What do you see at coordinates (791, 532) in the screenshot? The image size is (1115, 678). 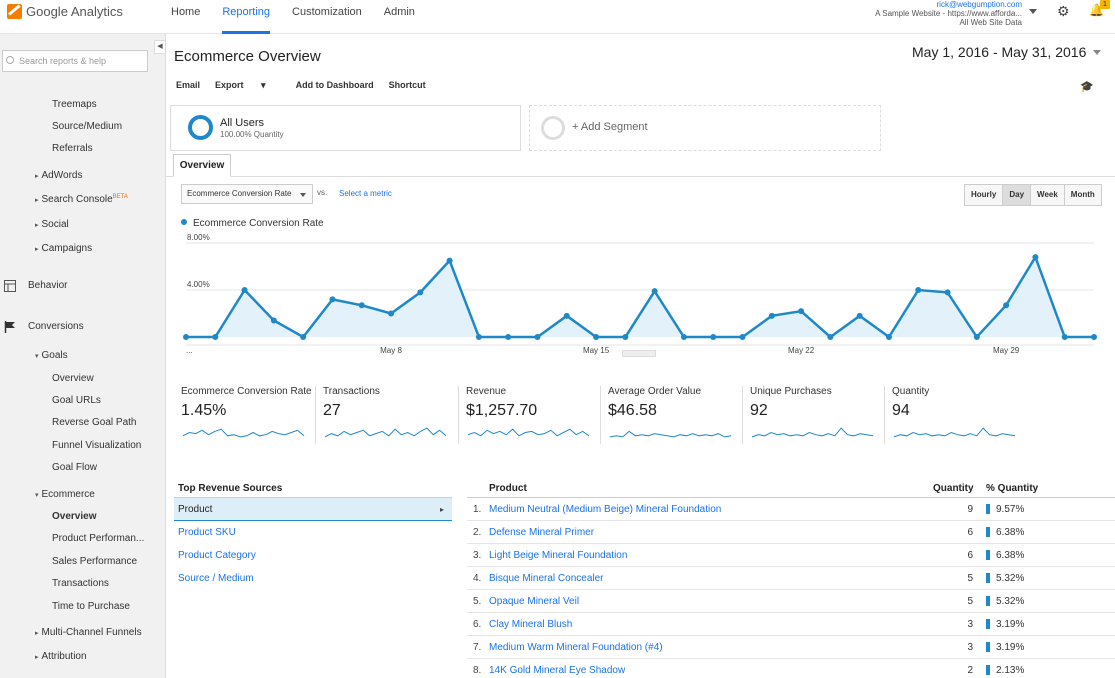 I see `table-row: 2. Defense Mineral Primer 6 6.38%` at bounding box center [791, 532].